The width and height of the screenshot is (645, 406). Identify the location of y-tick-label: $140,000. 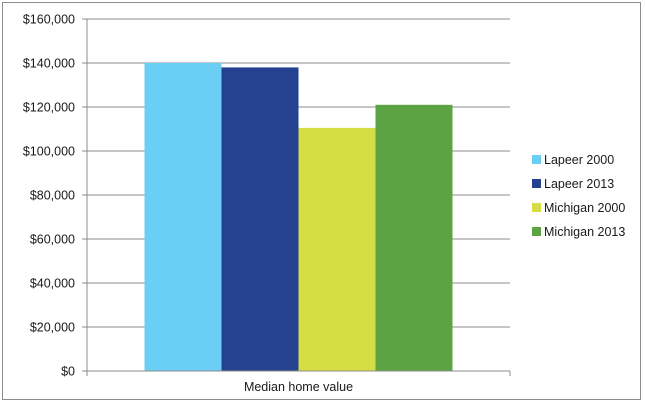
(49, 64).